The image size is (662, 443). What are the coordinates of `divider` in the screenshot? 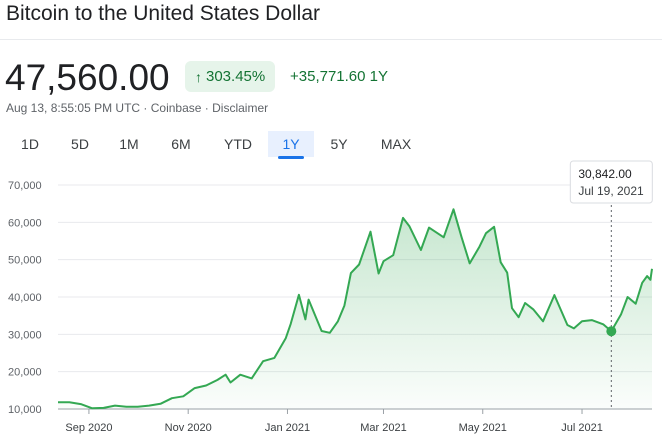 It's located at (331, 39).